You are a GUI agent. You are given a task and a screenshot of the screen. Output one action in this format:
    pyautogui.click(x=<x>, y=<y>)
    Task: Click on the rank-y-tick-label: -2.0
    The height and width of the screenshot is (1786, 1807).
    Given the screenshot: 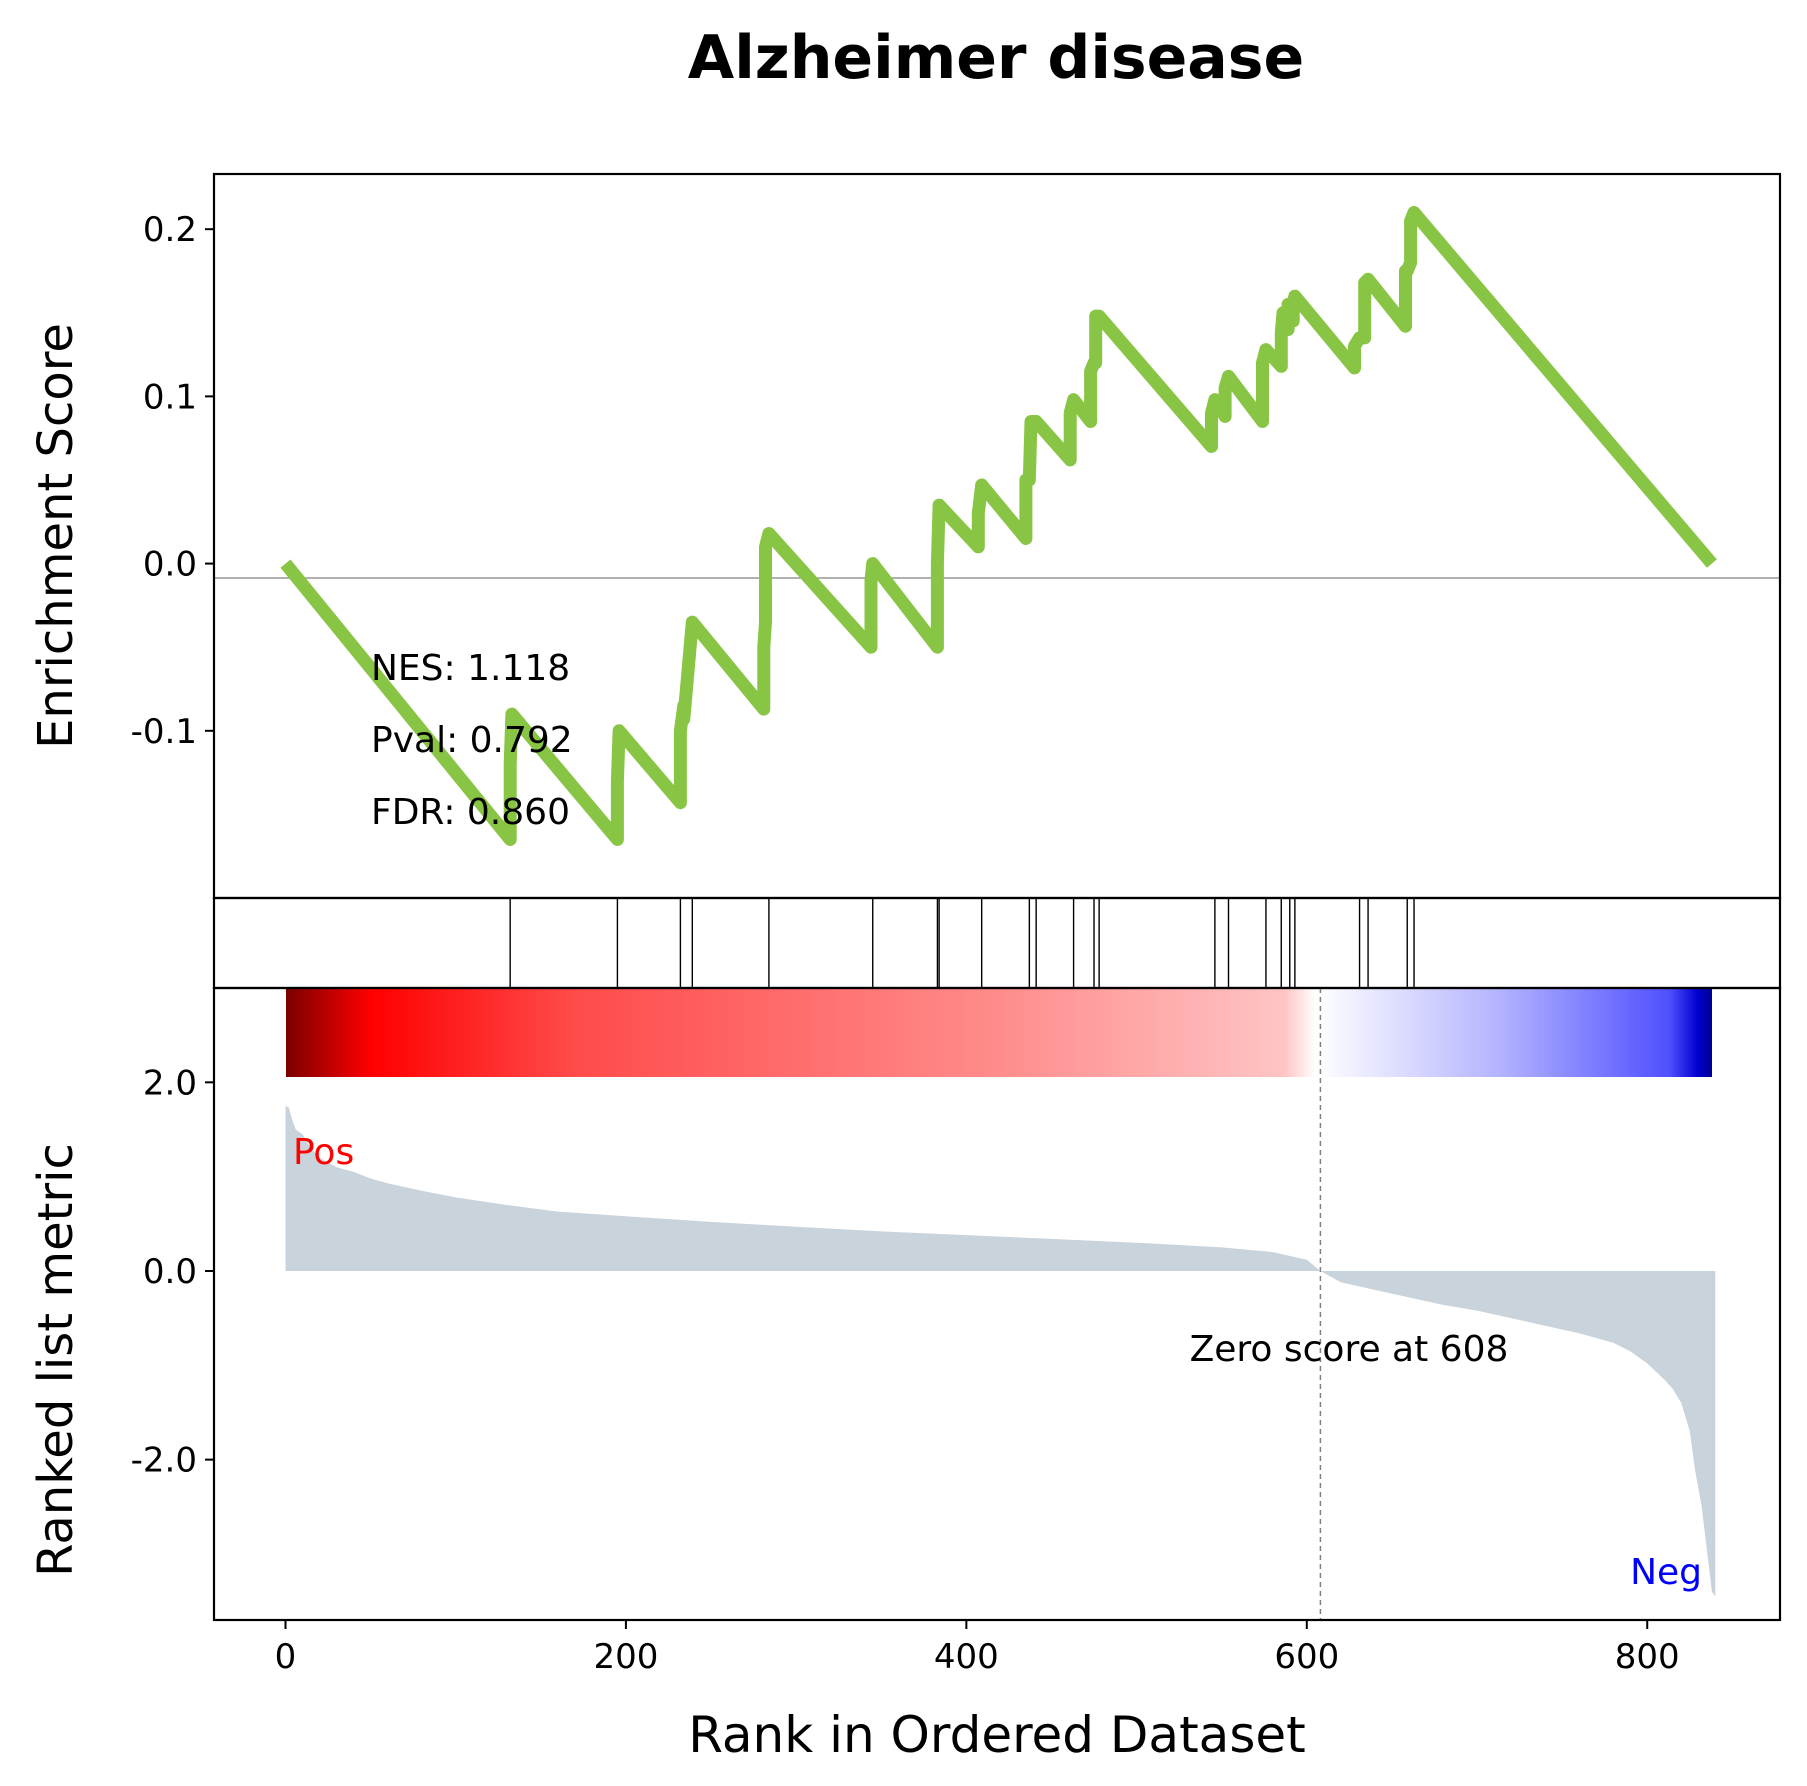 What is the action you would take?
    pyautogui.click(x=164, y=1461)
    